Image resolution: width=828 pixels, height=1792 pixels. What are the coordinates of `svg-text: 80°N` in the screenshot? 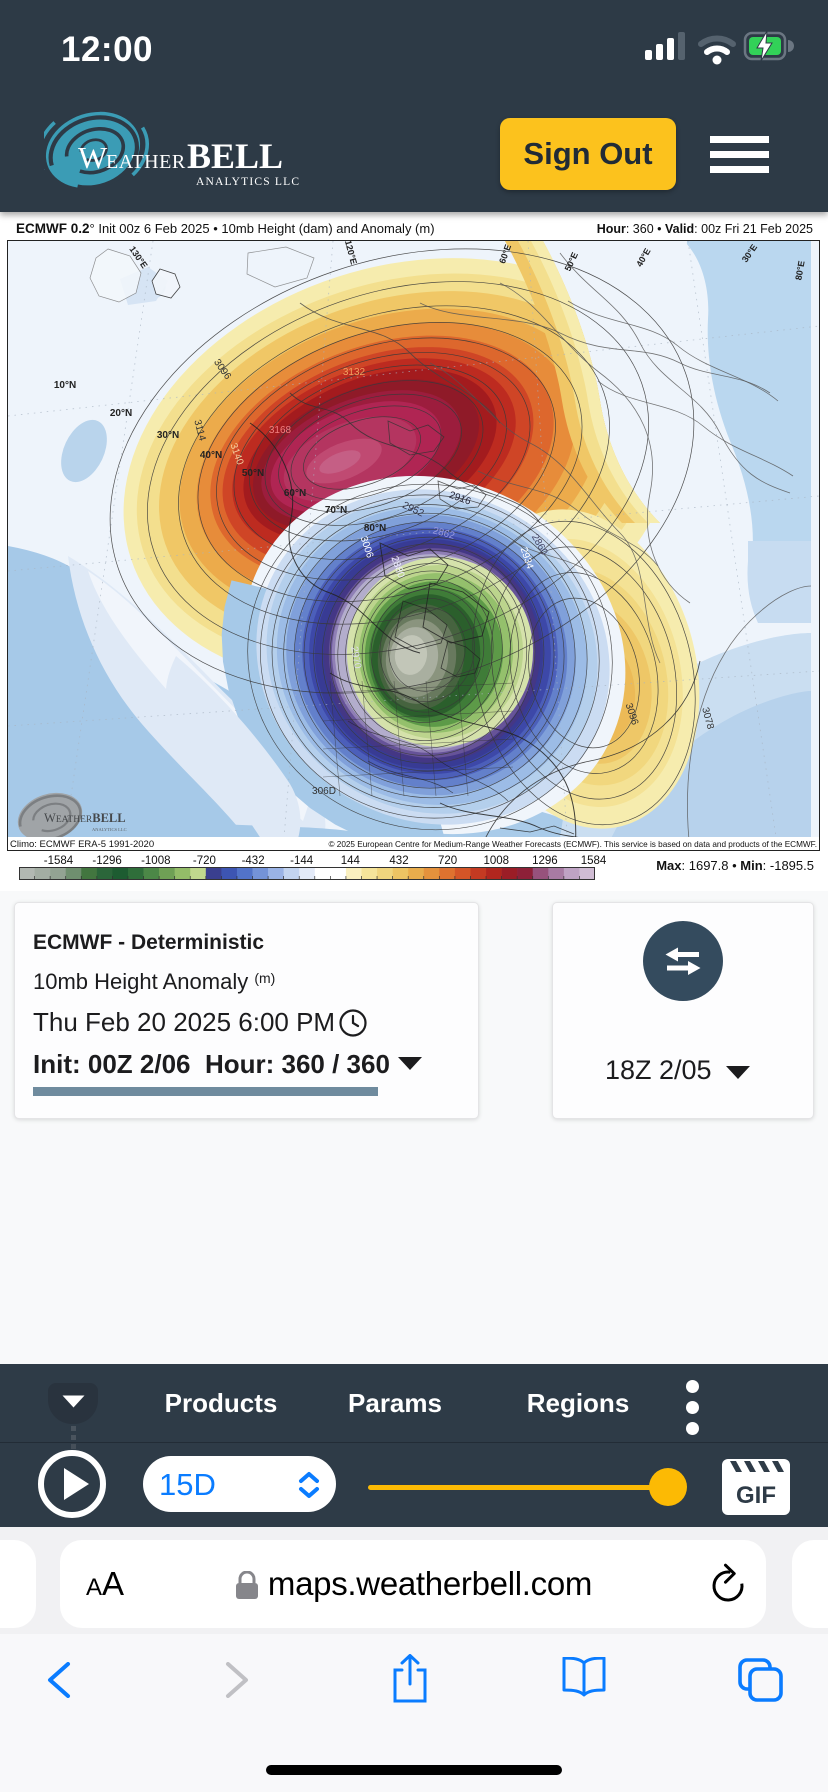 It's located at (375, 528).